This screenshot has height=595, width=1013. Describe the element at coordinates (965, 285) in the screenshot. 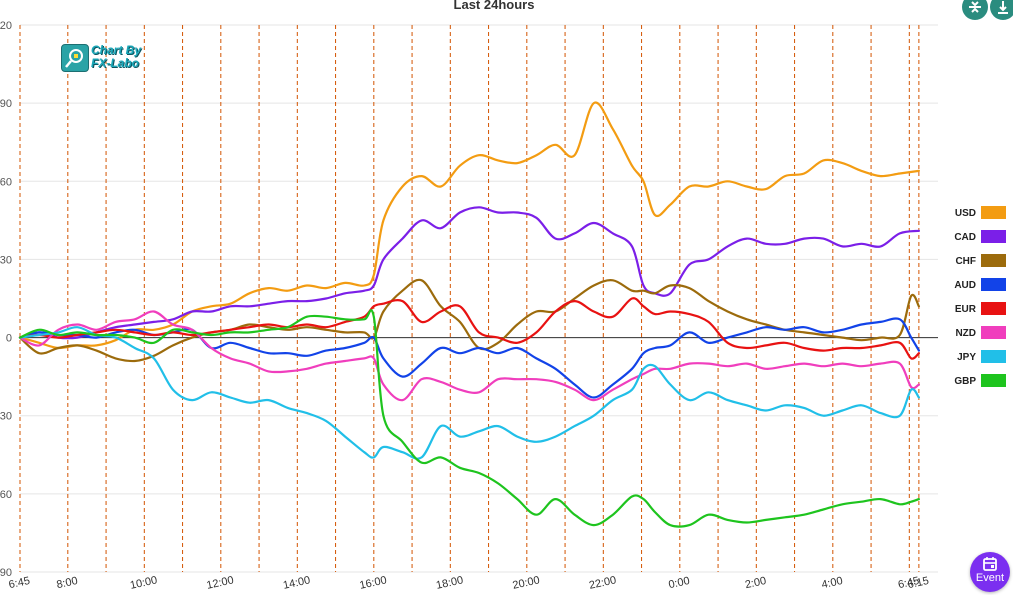

I see `legend-label-aud: AUD` at that location.